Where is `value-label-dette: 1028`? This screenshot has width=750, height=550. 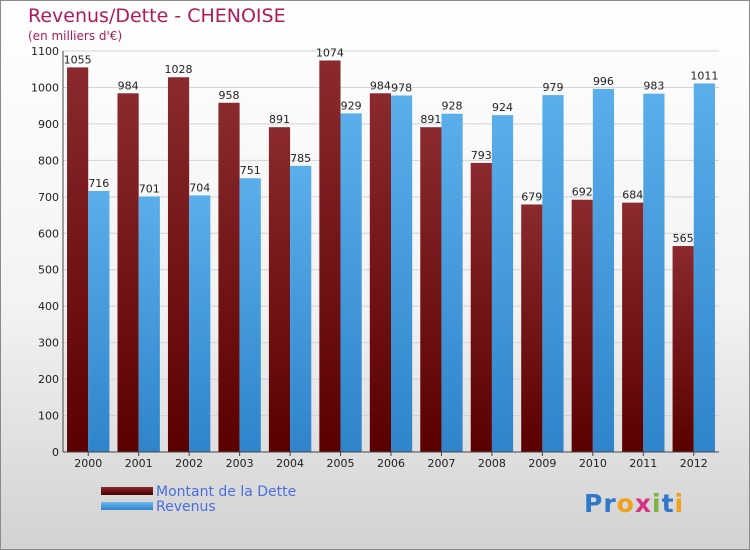 value-label-dette: 1028 is located at coordinates (179, 69).